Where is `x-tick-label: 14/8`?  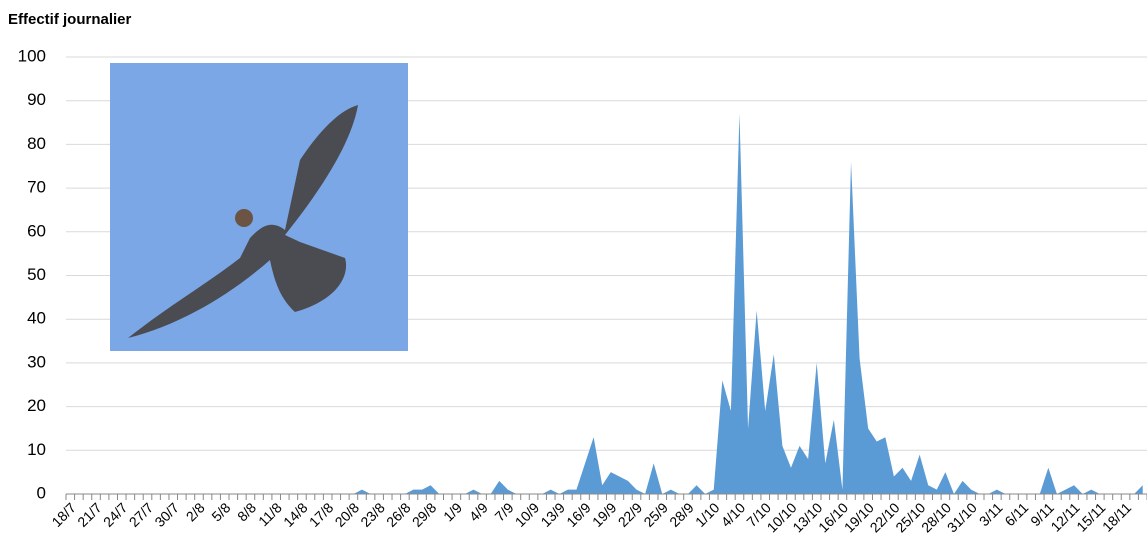 x-tick-label: 14/8 is located at coordinates (295, 514).